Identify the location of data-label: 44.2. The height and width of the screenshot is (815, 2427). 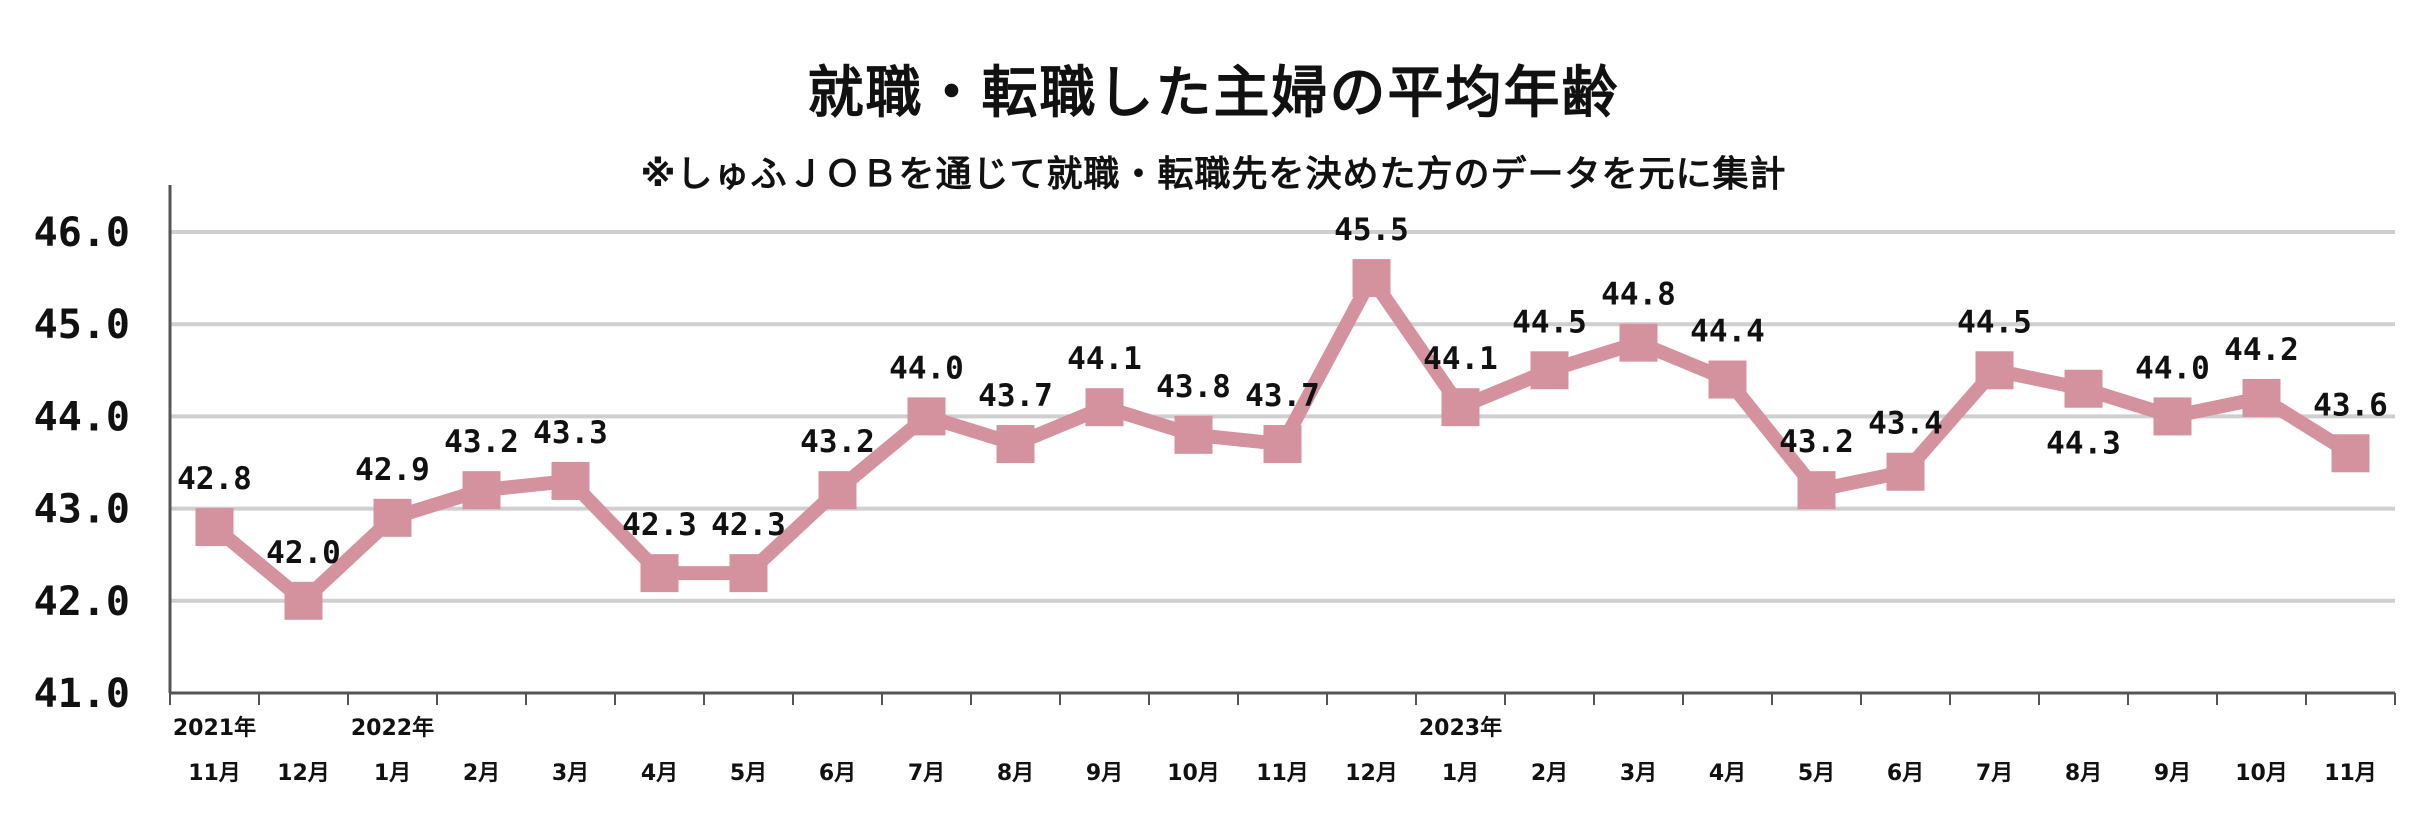
(2261, 350).